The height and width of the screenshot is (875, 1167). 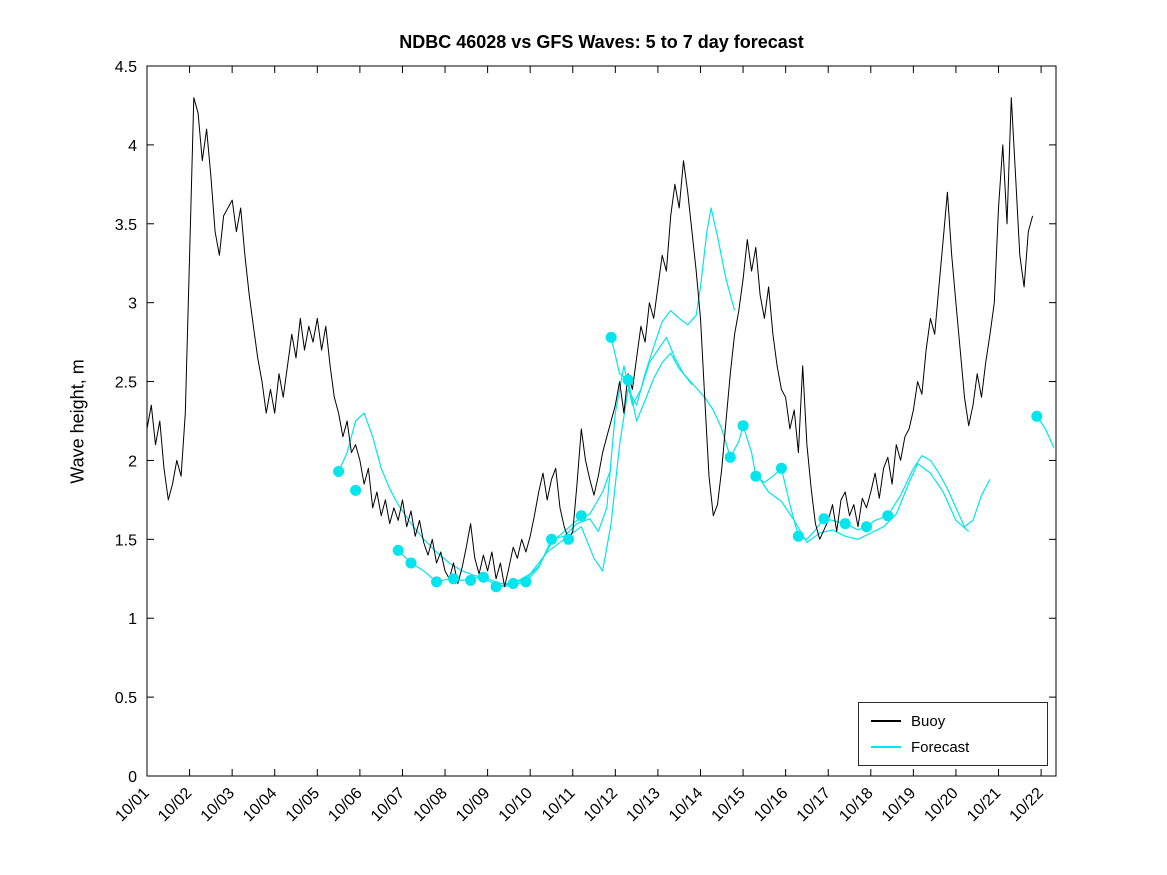 I want to click on svg-text: 1, so click(x=132, y=619).